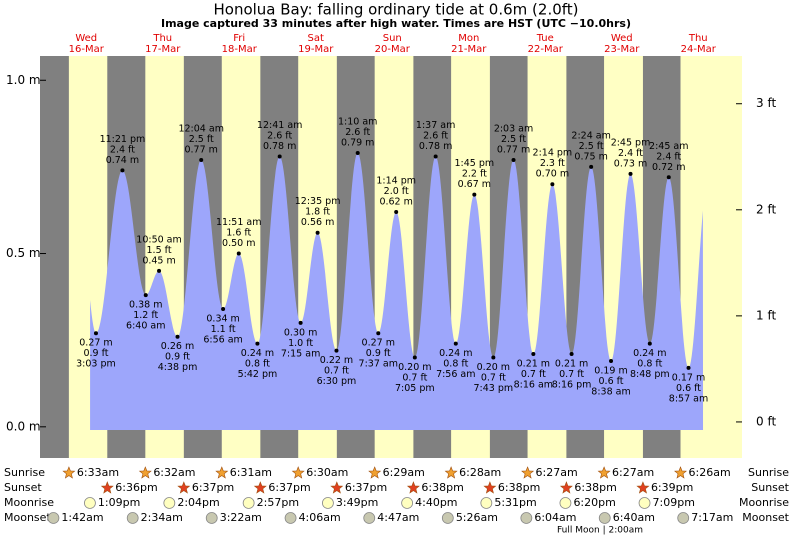  What do you see at coordinates (712, 517) in the screenshot?
I see `row-time: 7:17am` at bounding box center [712, 517].